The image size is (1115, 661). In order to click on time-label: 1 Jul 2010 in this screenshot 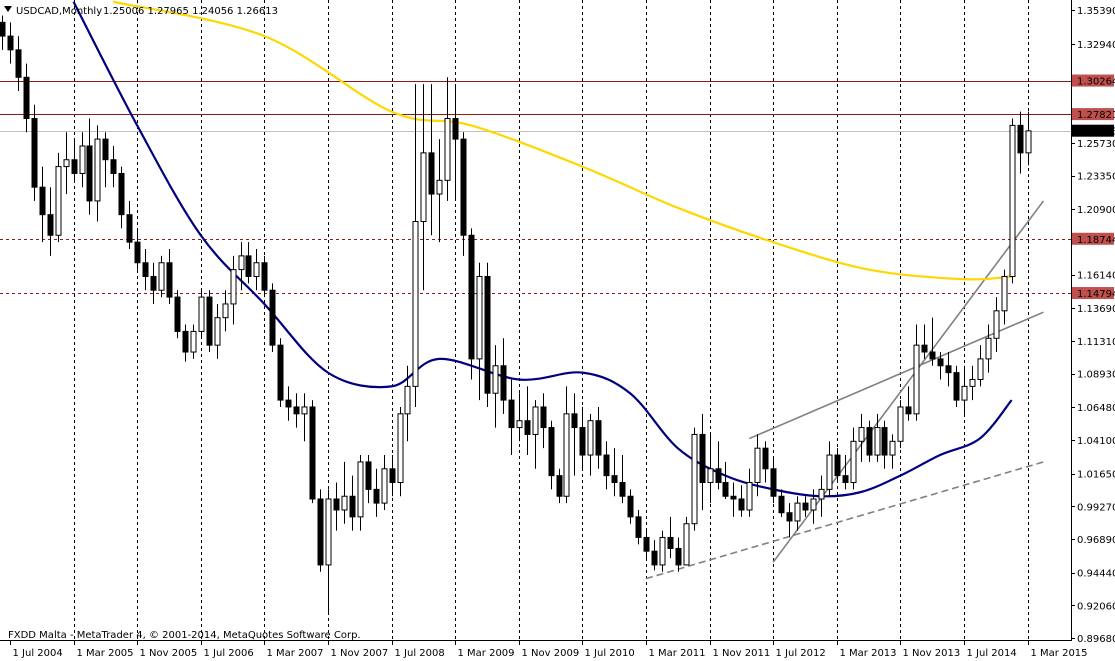, I will do `click(610, 653)`.